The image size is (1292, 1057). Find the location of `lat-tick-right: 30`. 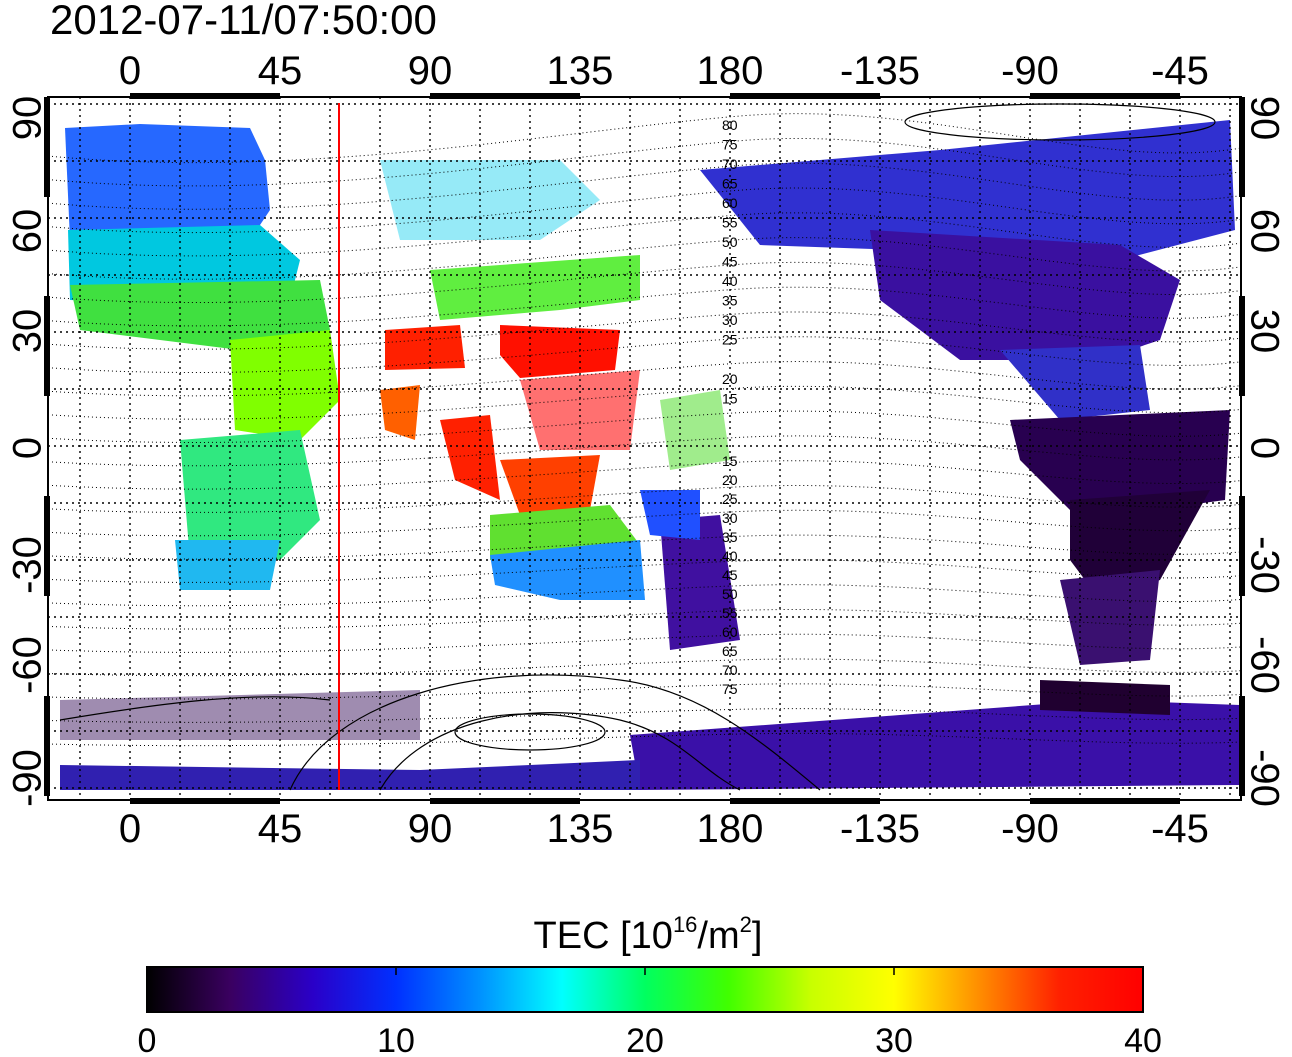

lat-tick-right: 30 is located at coordinates (1264, 331).